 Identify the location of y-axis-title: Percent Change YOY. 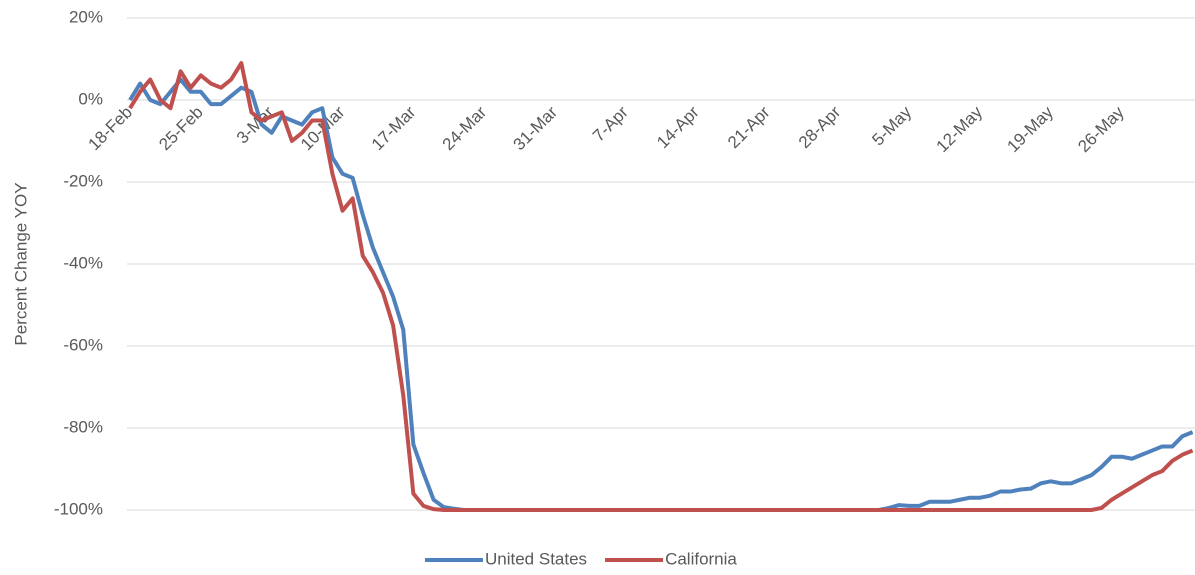
(20, 263).